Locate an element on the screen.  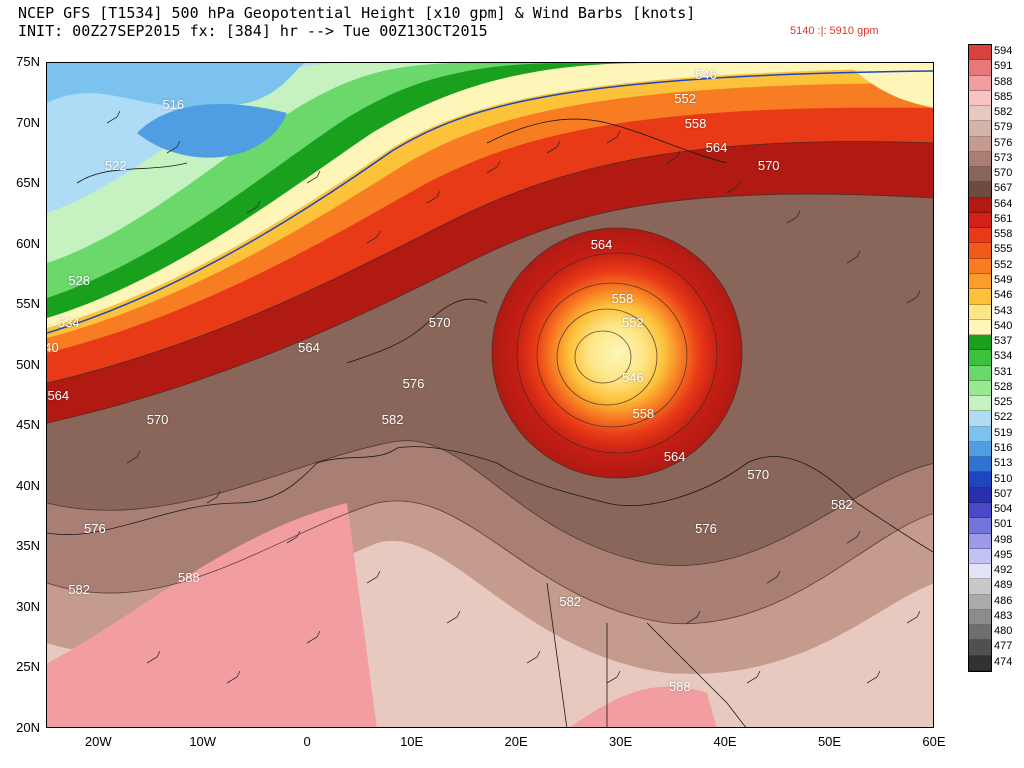
lon-tick-label: 20W is located at coordinates (98, 741).